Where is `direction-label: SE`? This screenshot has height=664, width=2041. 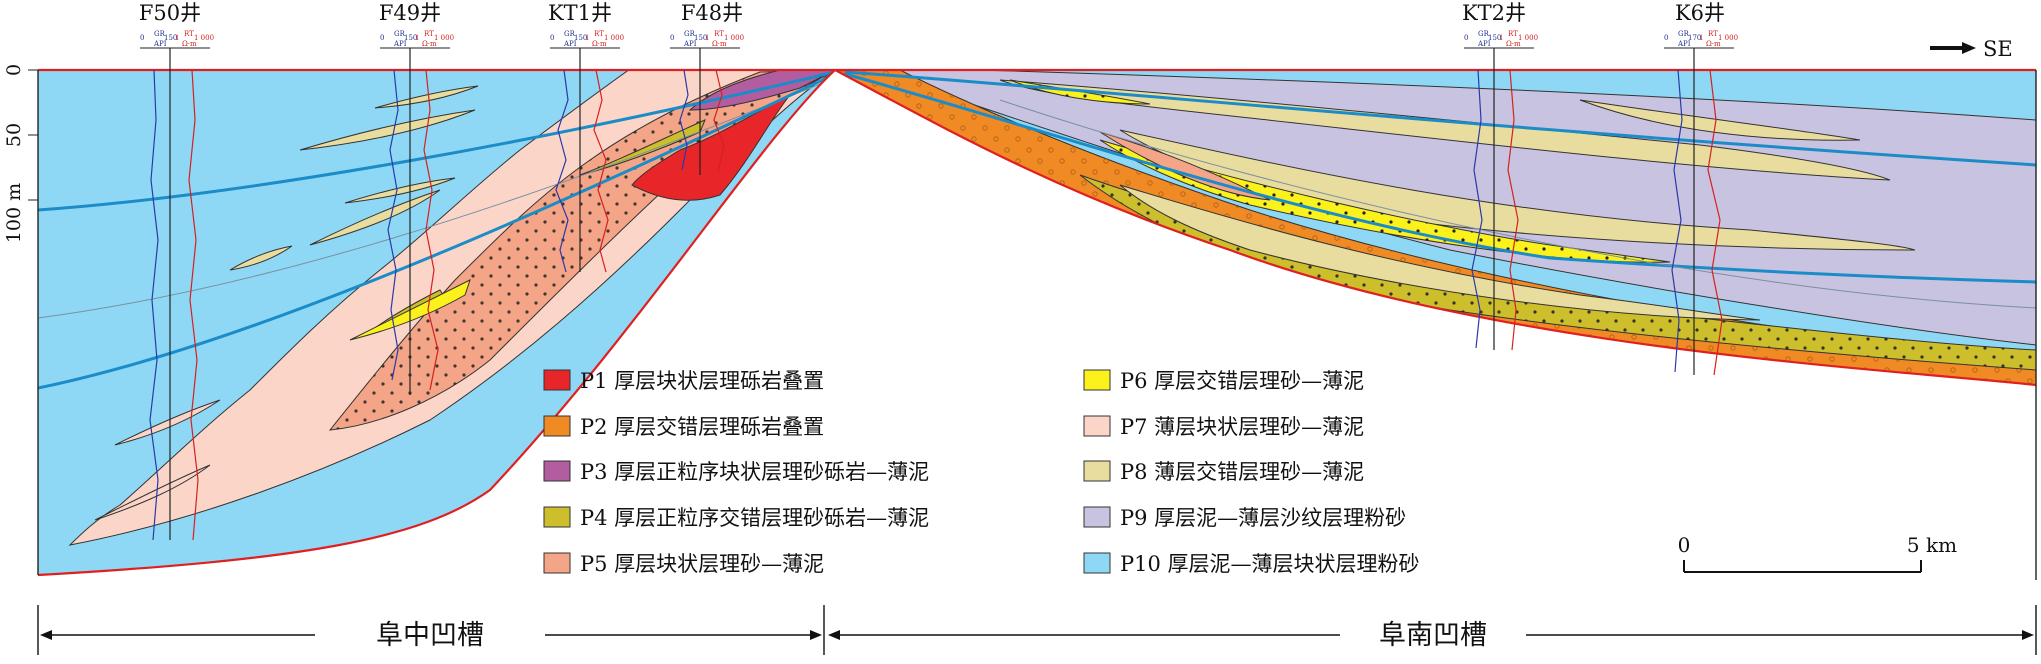 direction-label: SE is located at coordinates (1998, 49).